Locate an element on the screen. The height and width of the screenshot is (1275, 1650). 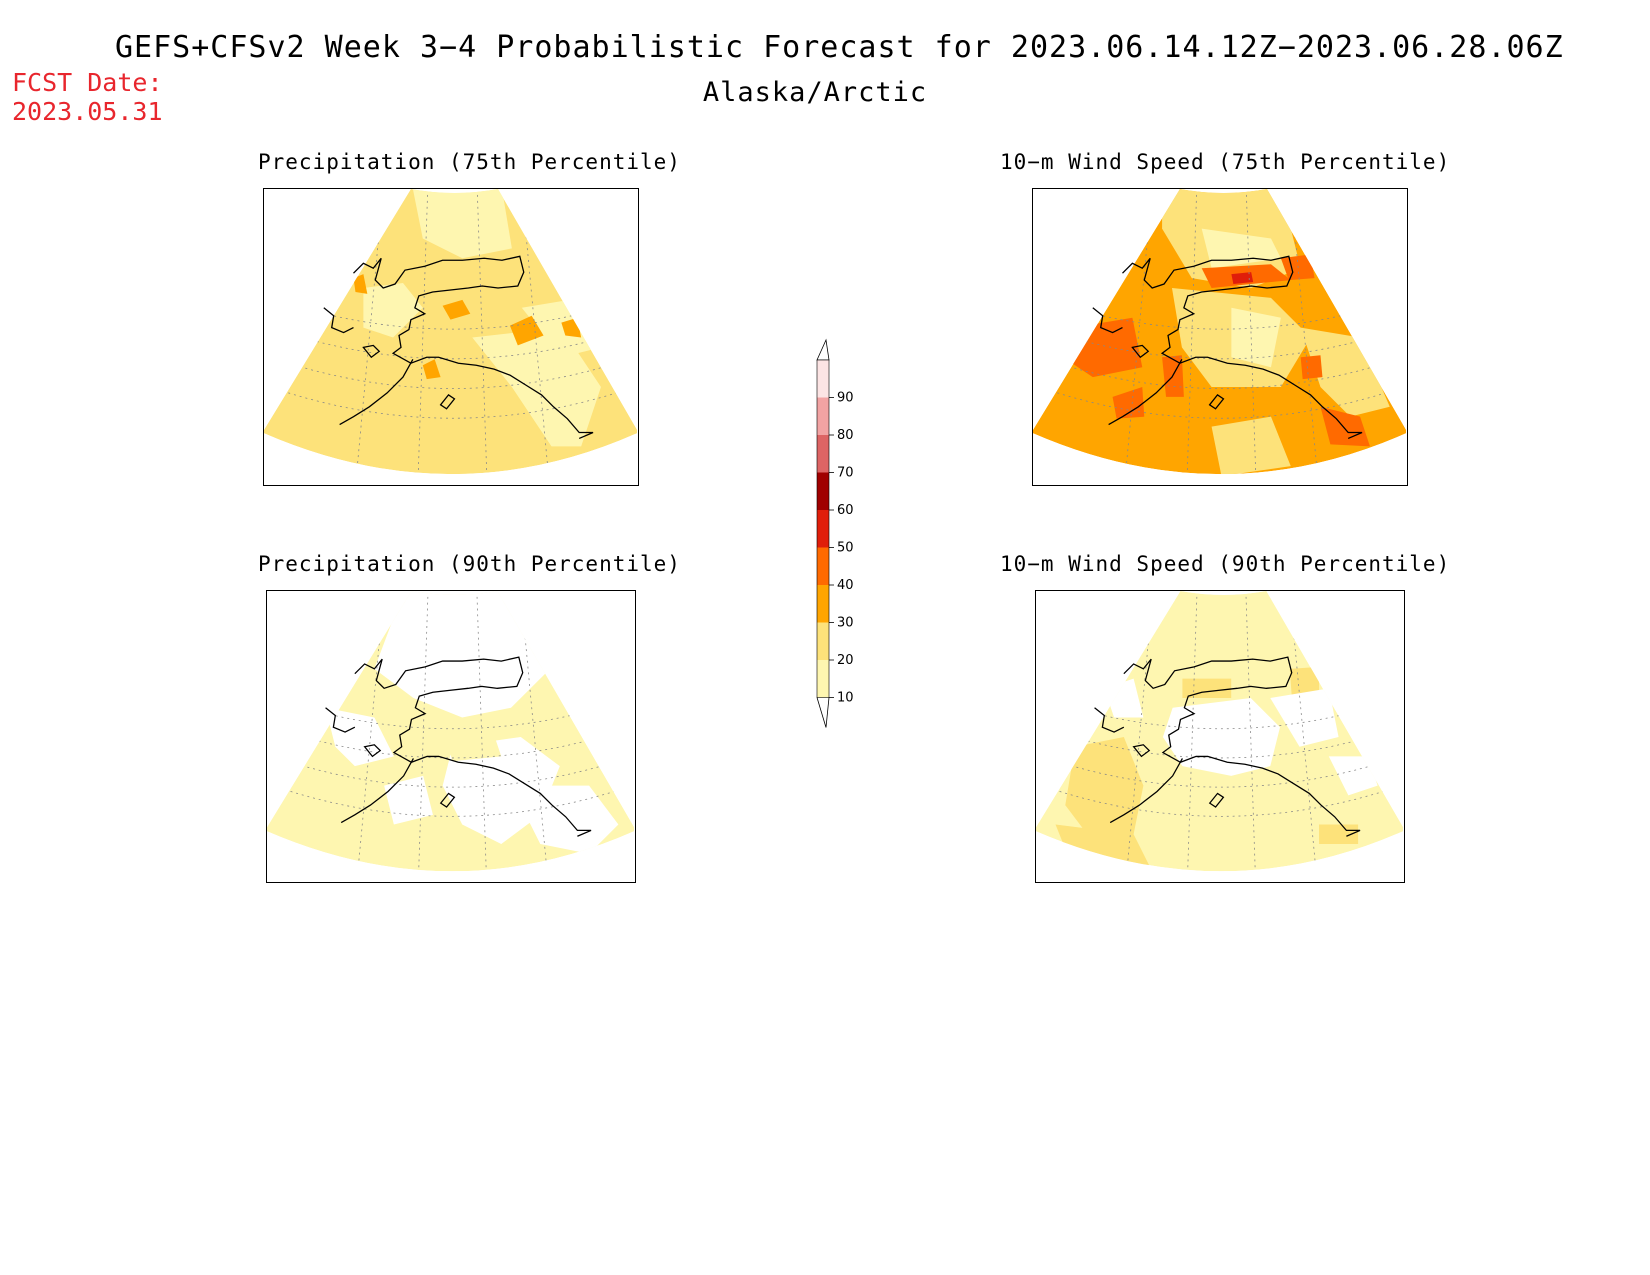
colorbar-tick-label: 40 is located at coordinates (845, 585).